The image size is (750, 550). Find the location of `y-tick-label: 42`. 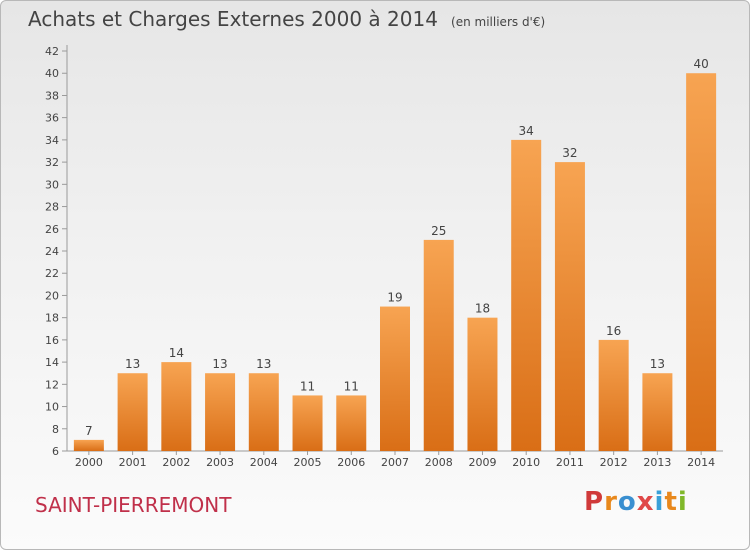

y-tick-label: 42 is located at coordinates (52, 51).